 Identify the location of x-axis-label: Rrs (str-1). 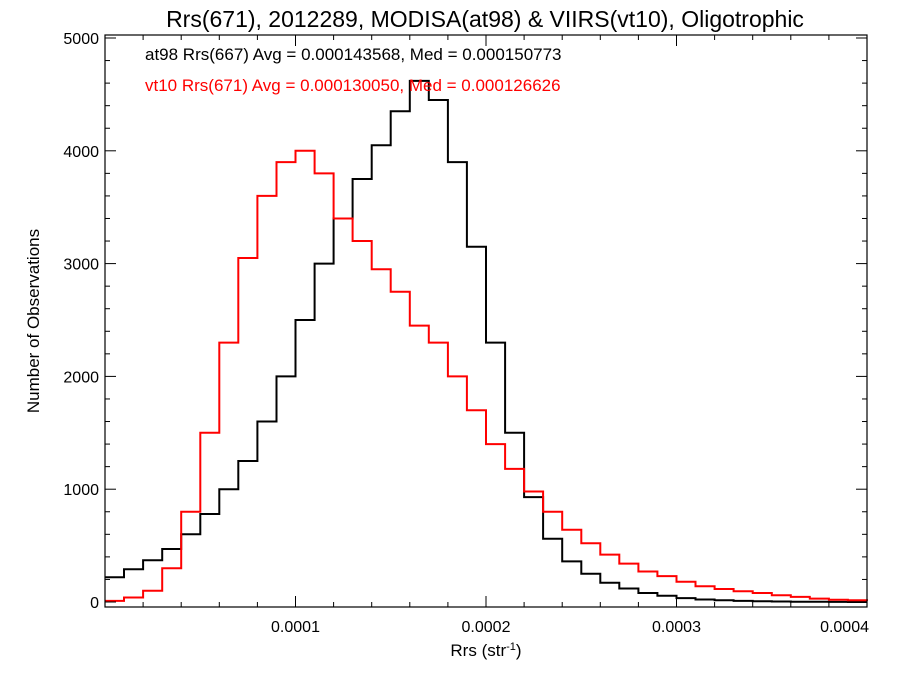
(485, 650).